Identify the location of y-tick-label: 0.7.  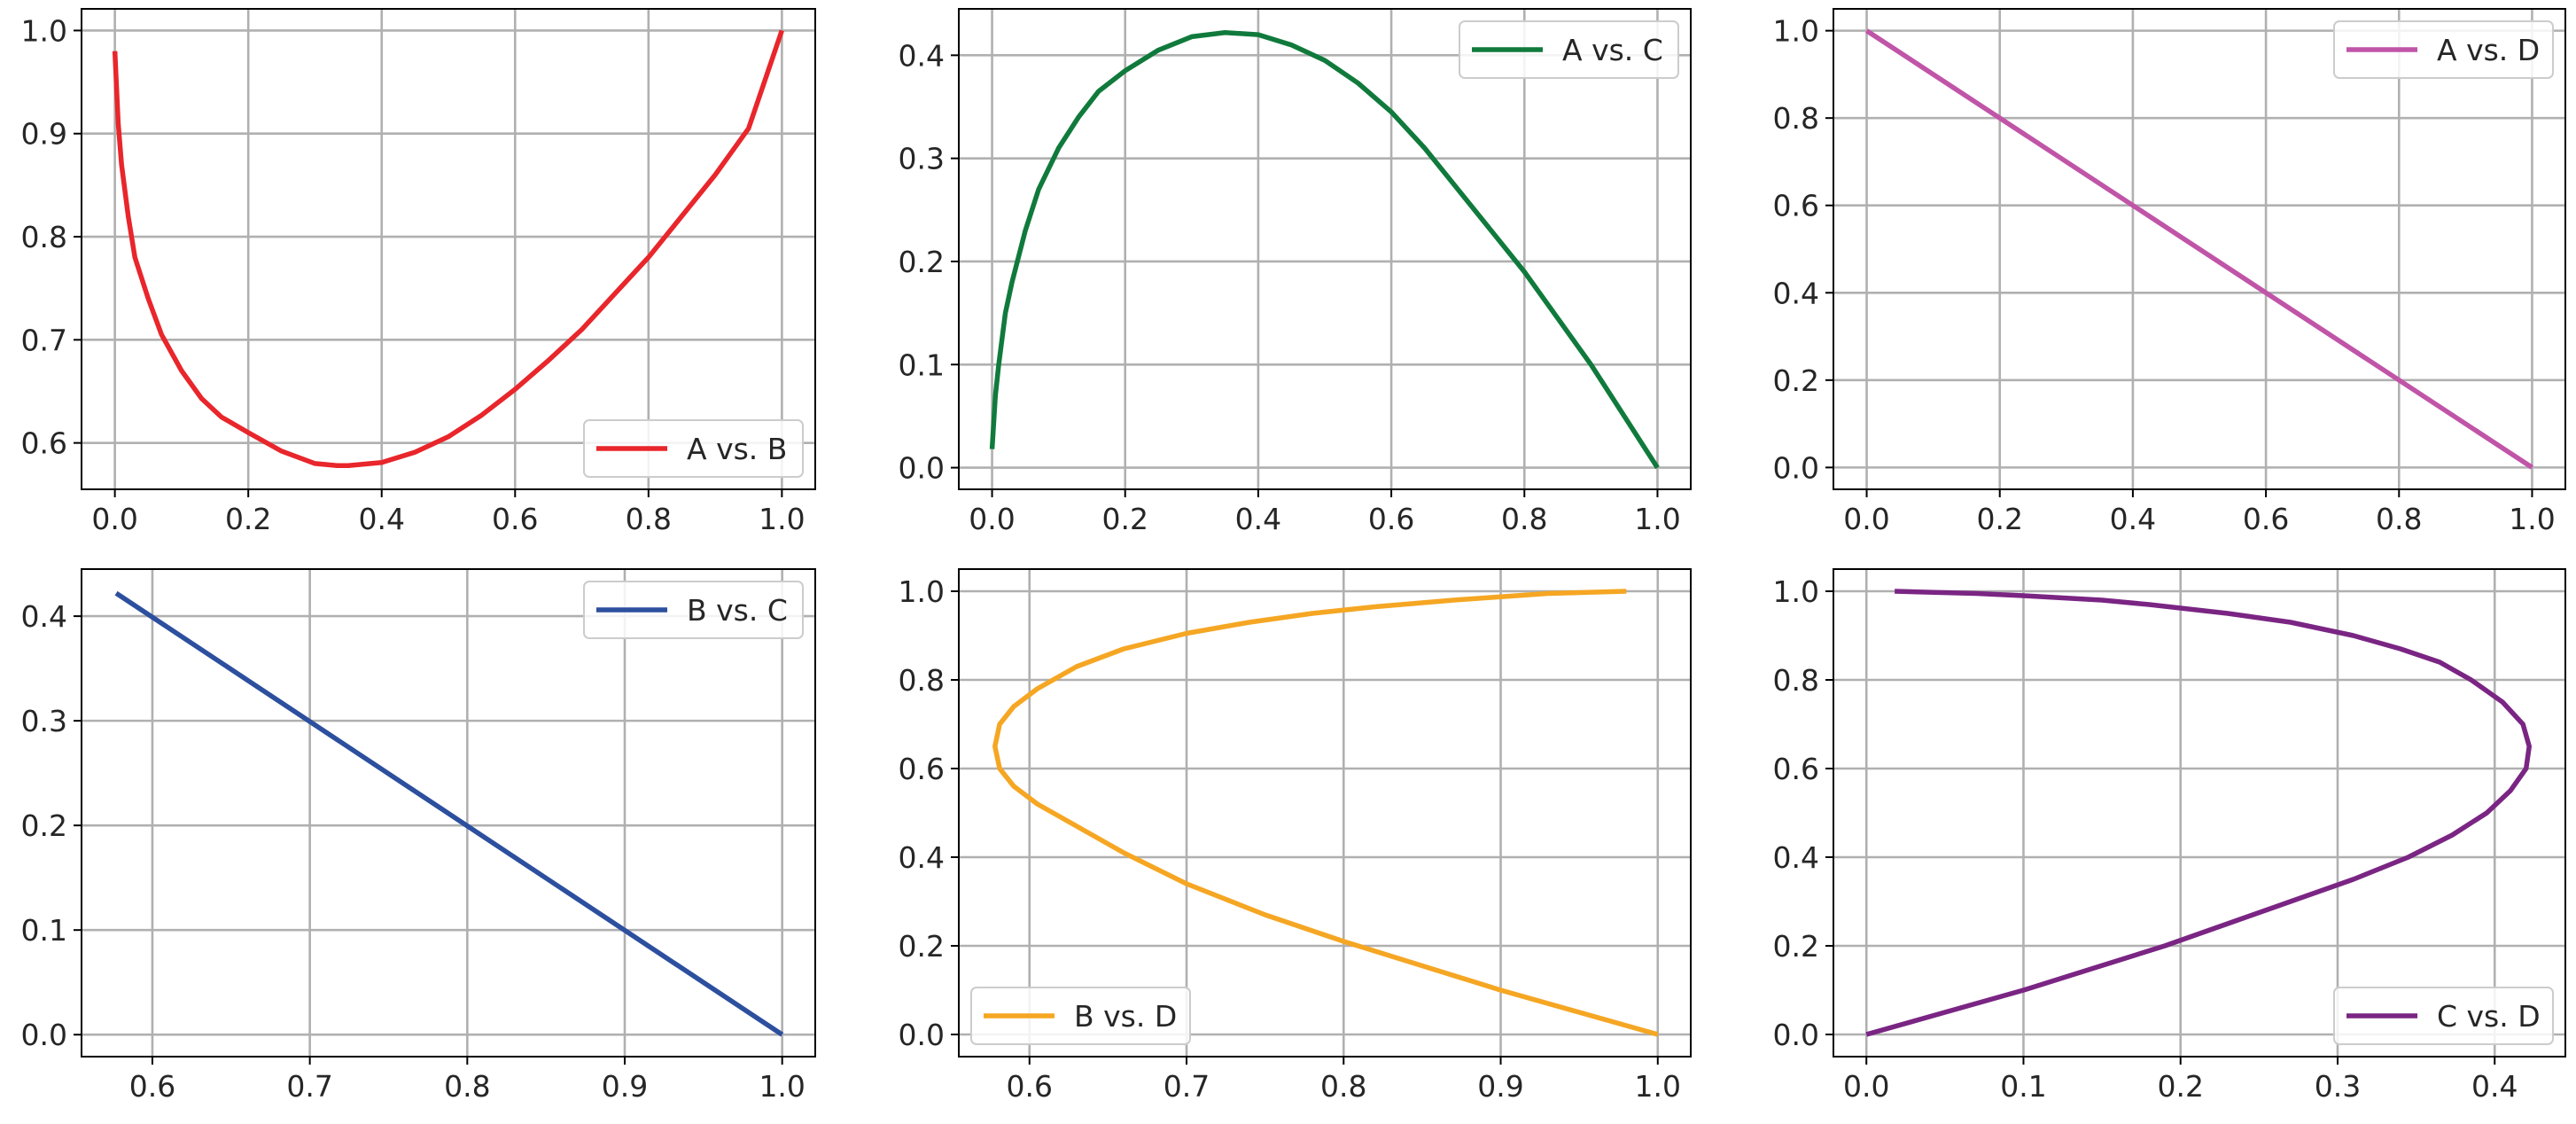
(44, 340).